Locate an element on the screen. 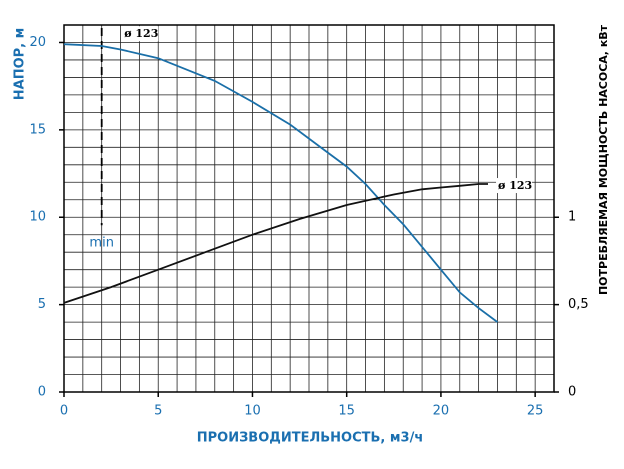 The image size is (624, 469). y-tick-label: 10 is located at coordinates (37, 217).